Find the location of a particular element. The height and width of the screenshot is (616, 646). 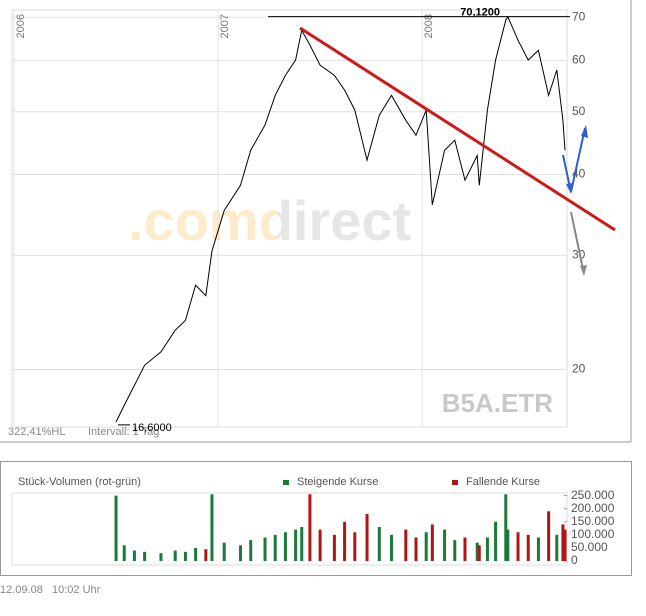

y-tick-label: 200.000 is located at coordinates (593, 508).